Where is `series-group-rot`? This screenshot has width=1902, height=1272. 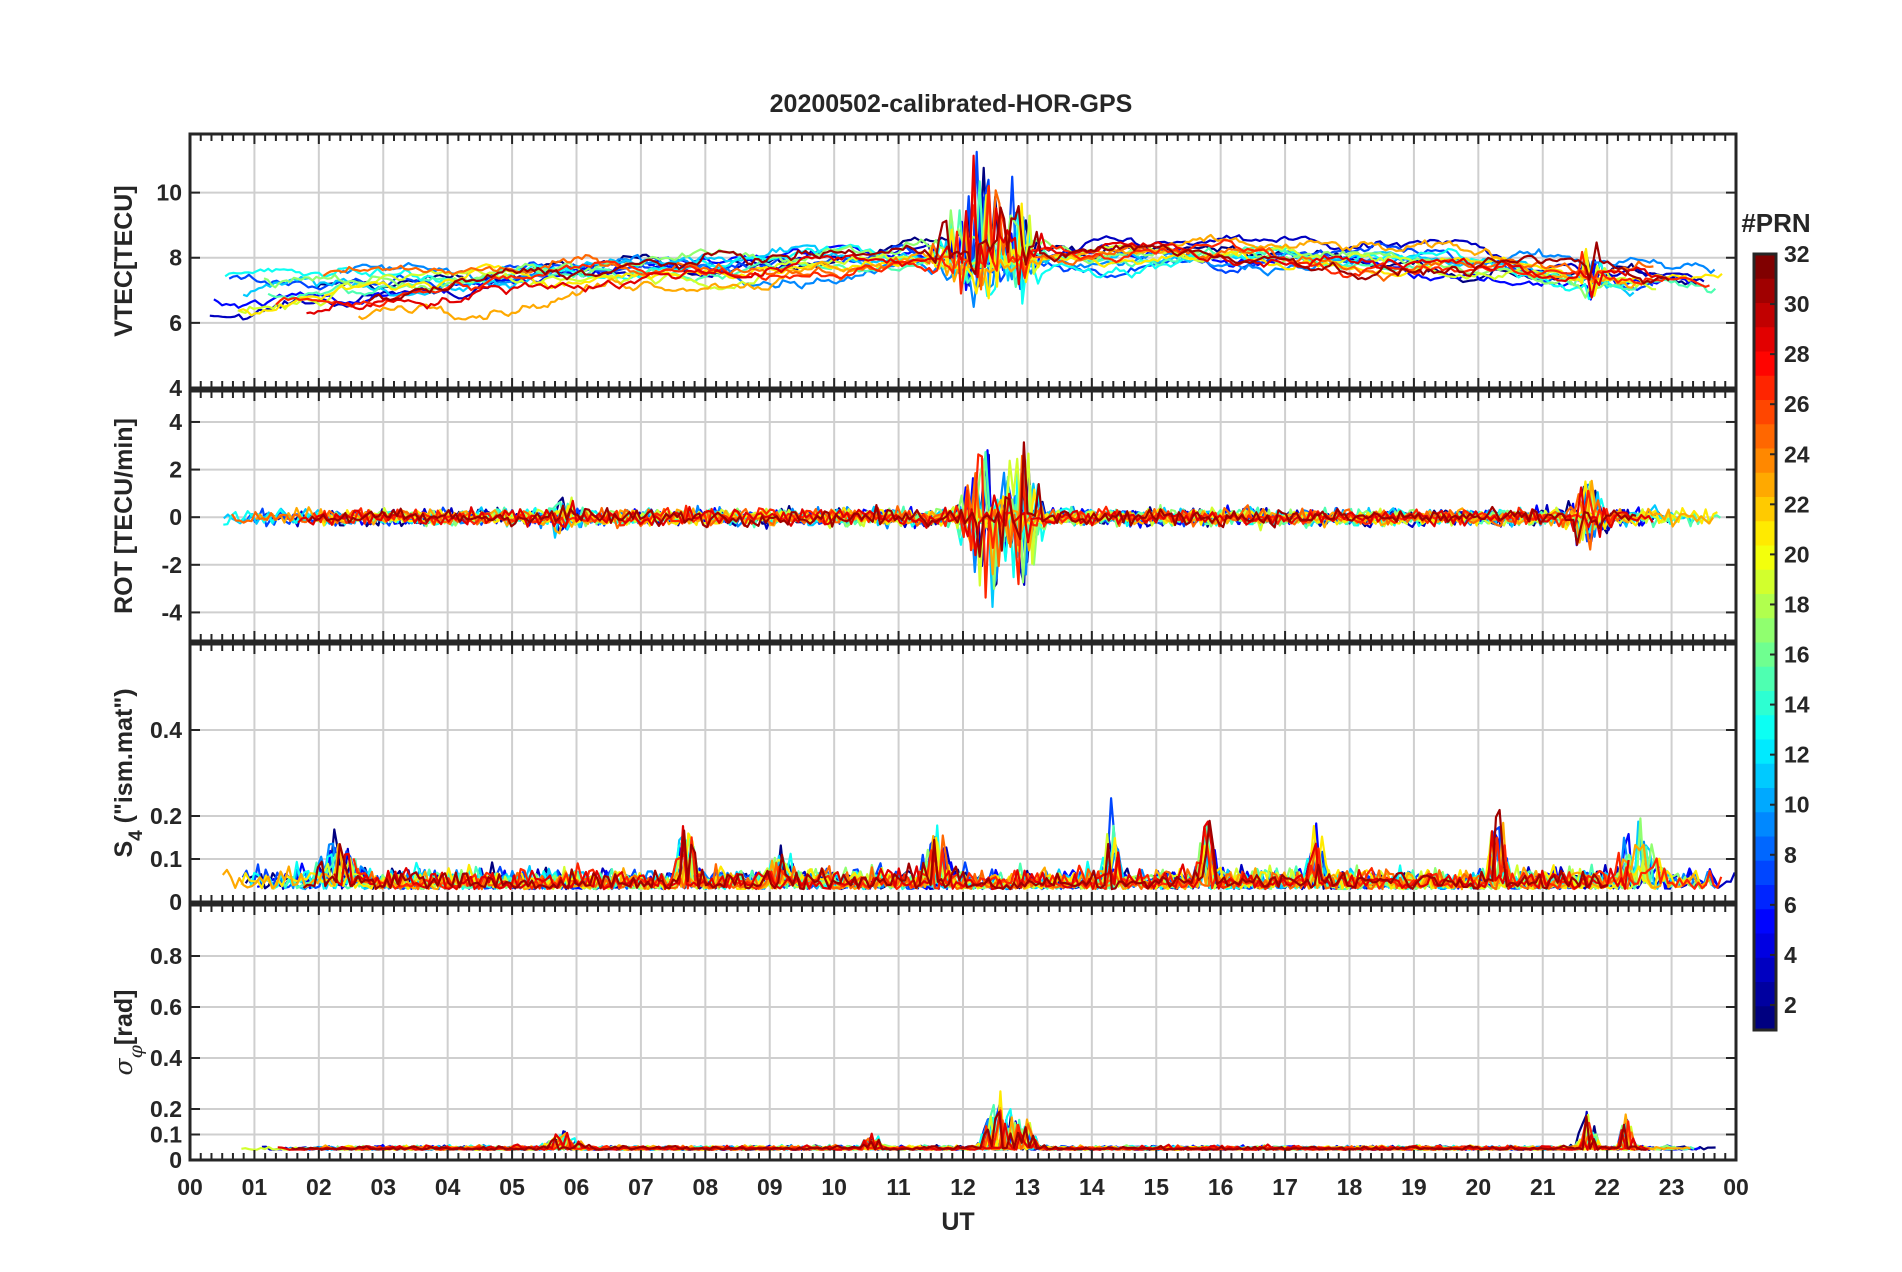
series-group-rot is located at coordinates (972, 525).